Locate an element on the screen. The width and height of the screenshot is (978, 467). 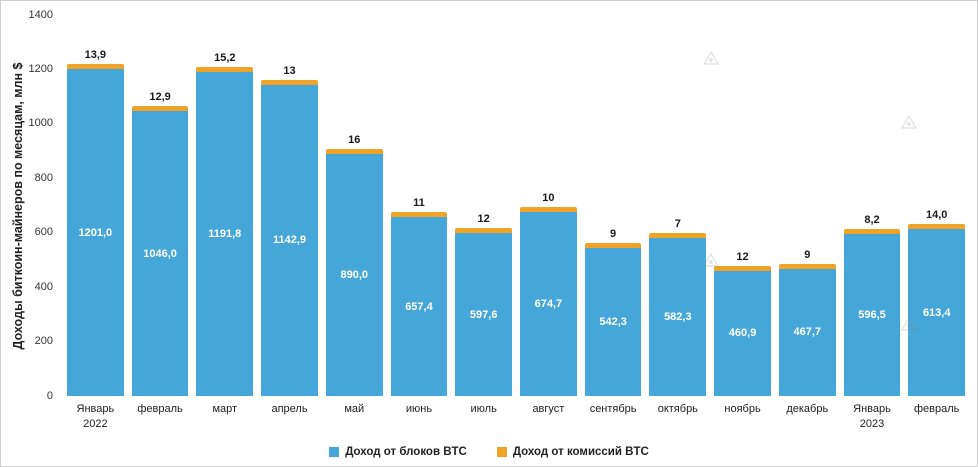
fee-value-label: 12,9 is located at coordinates (160, 97).